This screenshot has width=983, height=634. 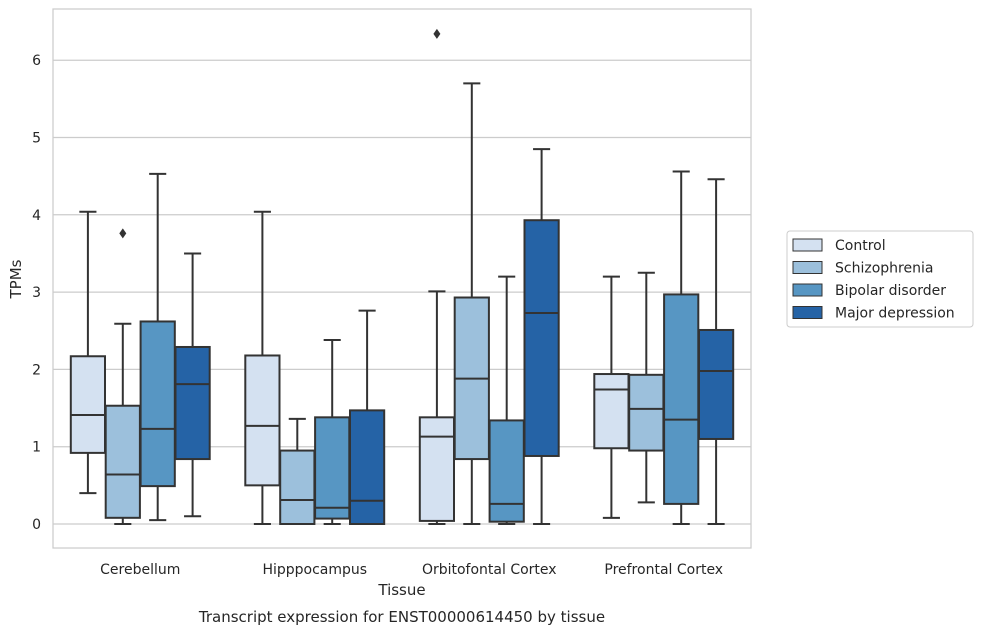 I want to click on box-prefrontal-cortex-schizophrenia, so click(x=646, y=387).